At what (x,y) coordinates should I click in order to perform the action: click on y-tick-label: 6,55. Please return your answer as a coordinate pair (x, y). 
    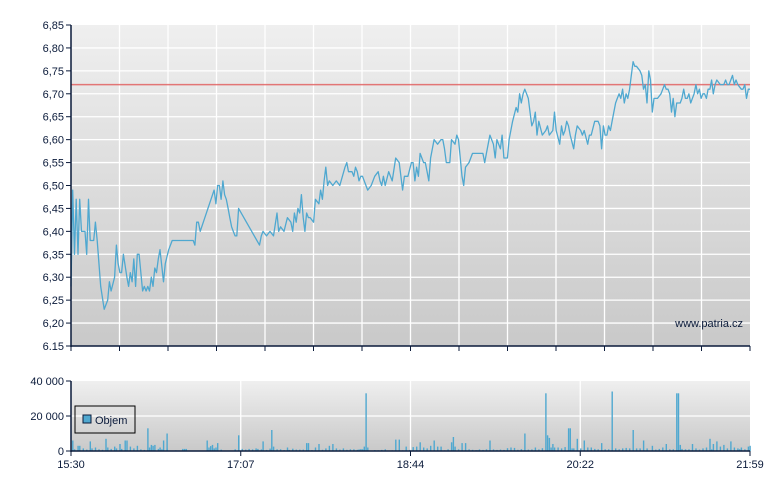
    Looking at the image, I should click on (53, 164).